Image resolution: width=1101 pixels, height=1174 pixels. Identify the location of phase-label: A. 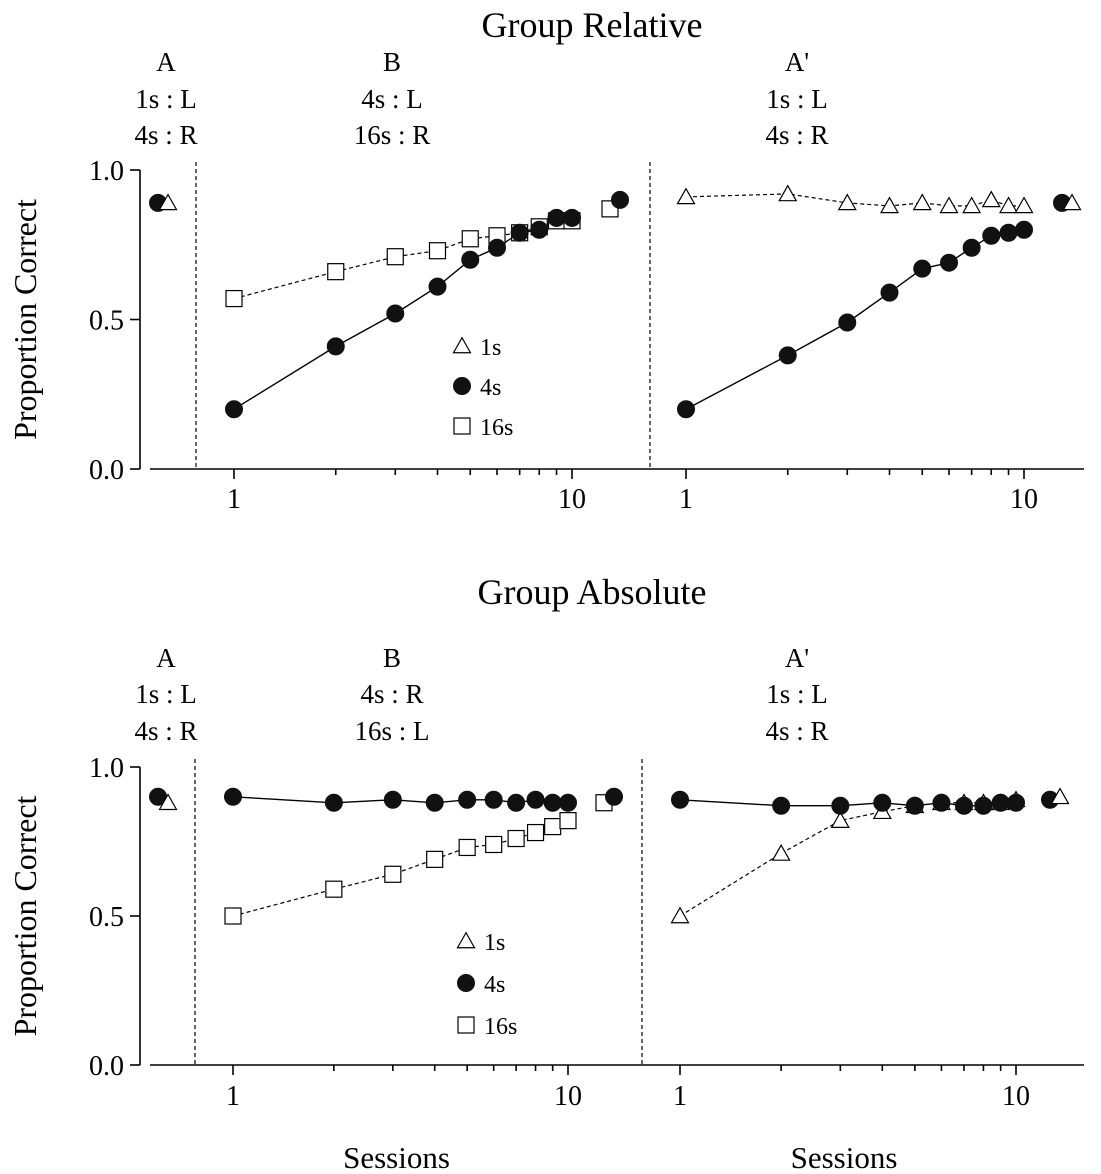
(166, 658).